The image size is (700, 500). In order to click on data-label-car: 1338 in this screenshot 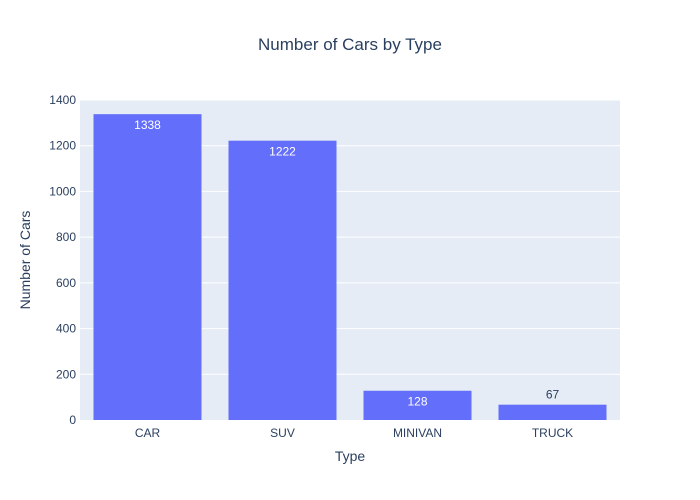, I will do `click(147, 125)`.